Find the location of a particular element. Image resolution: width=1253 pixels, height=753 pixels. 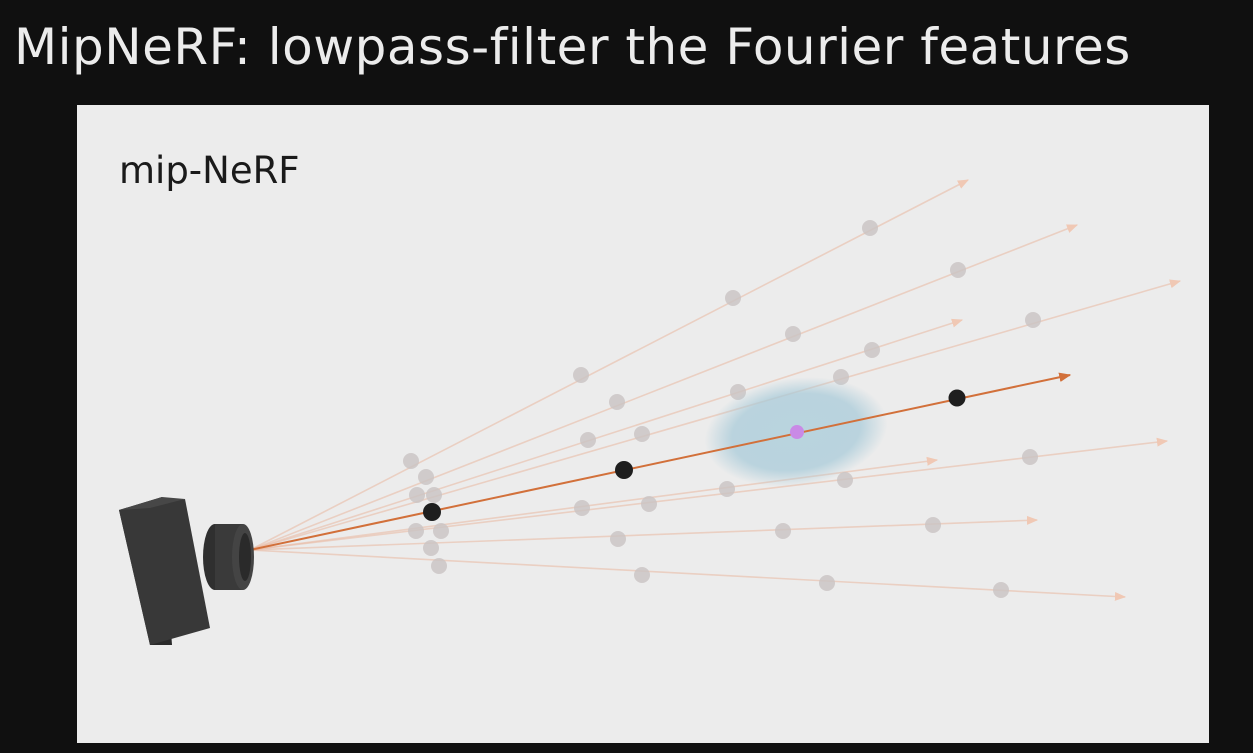

camera-icon is located at coordinates (186, 571).